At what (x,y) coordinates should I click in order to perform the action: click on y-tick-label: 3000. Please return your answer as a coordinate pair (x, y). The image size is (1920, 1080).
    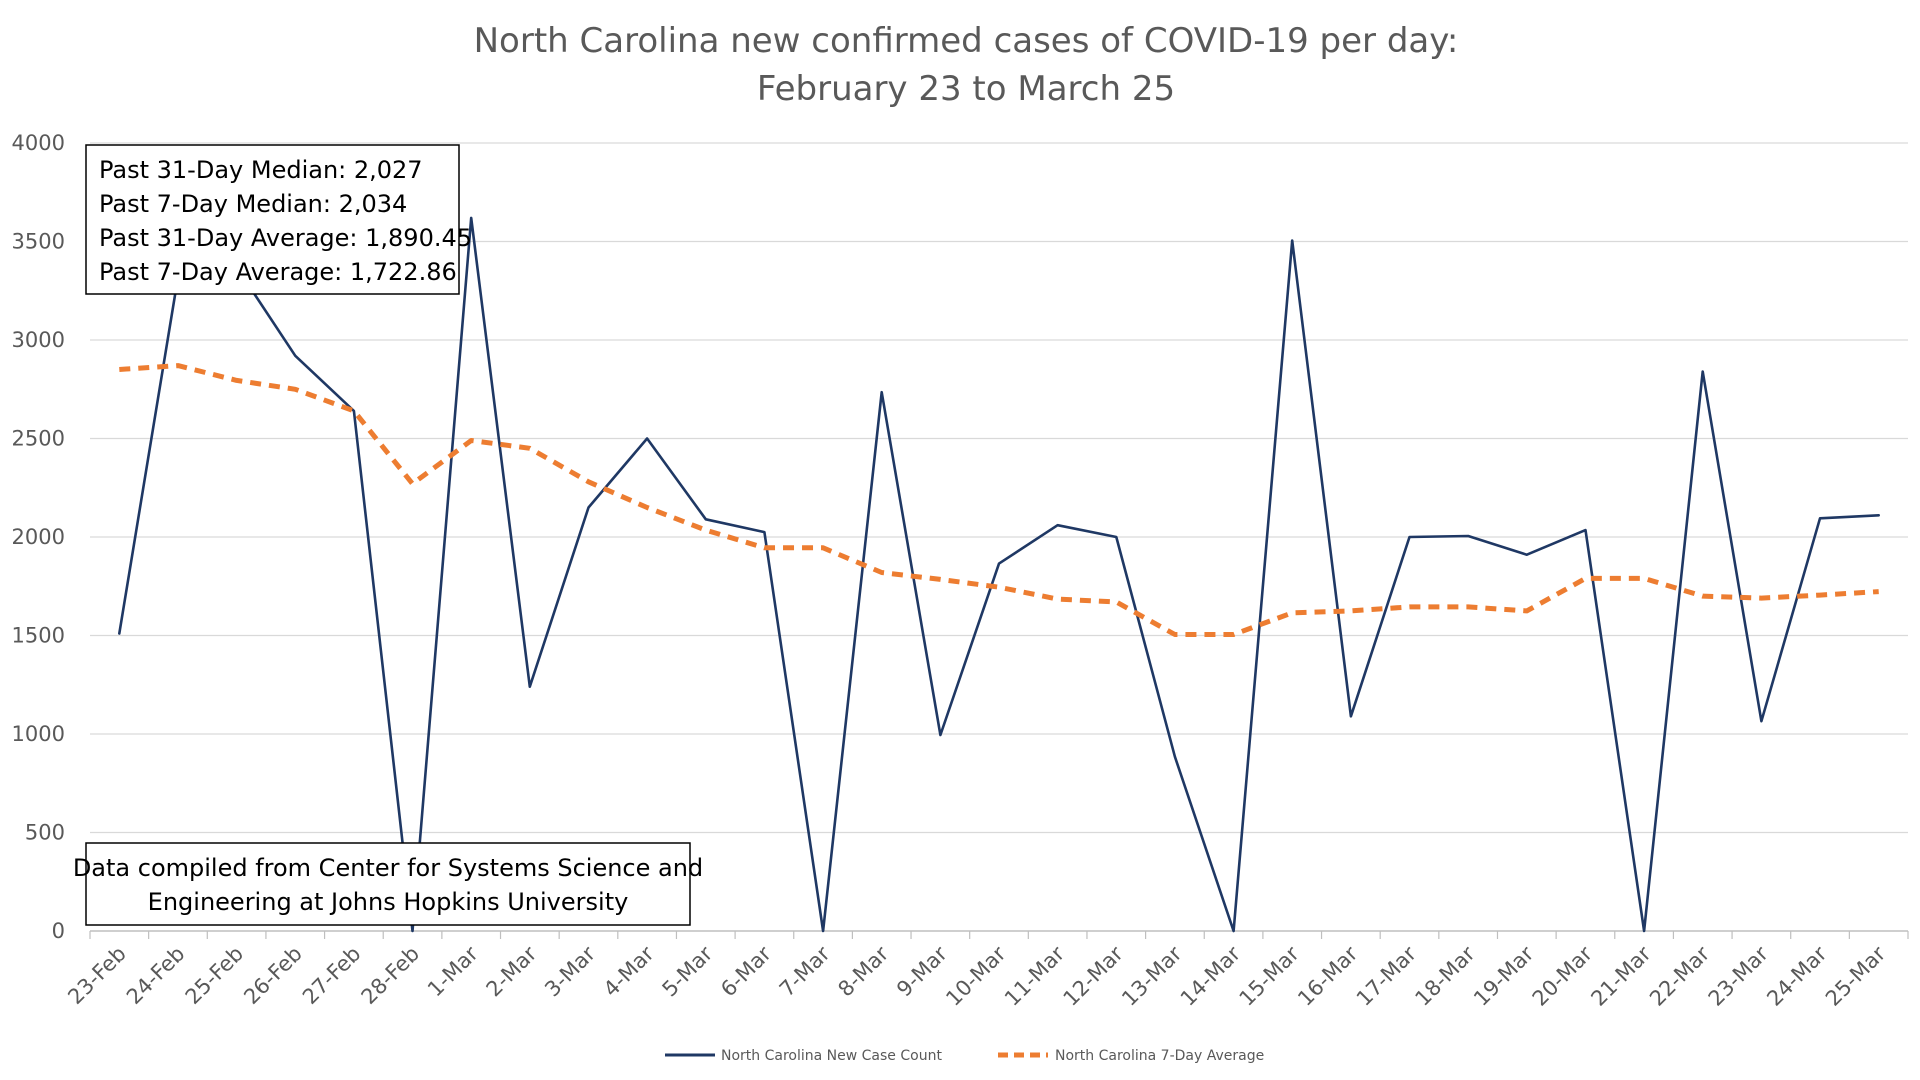
    Looking at the image, I should click on (38, 340).